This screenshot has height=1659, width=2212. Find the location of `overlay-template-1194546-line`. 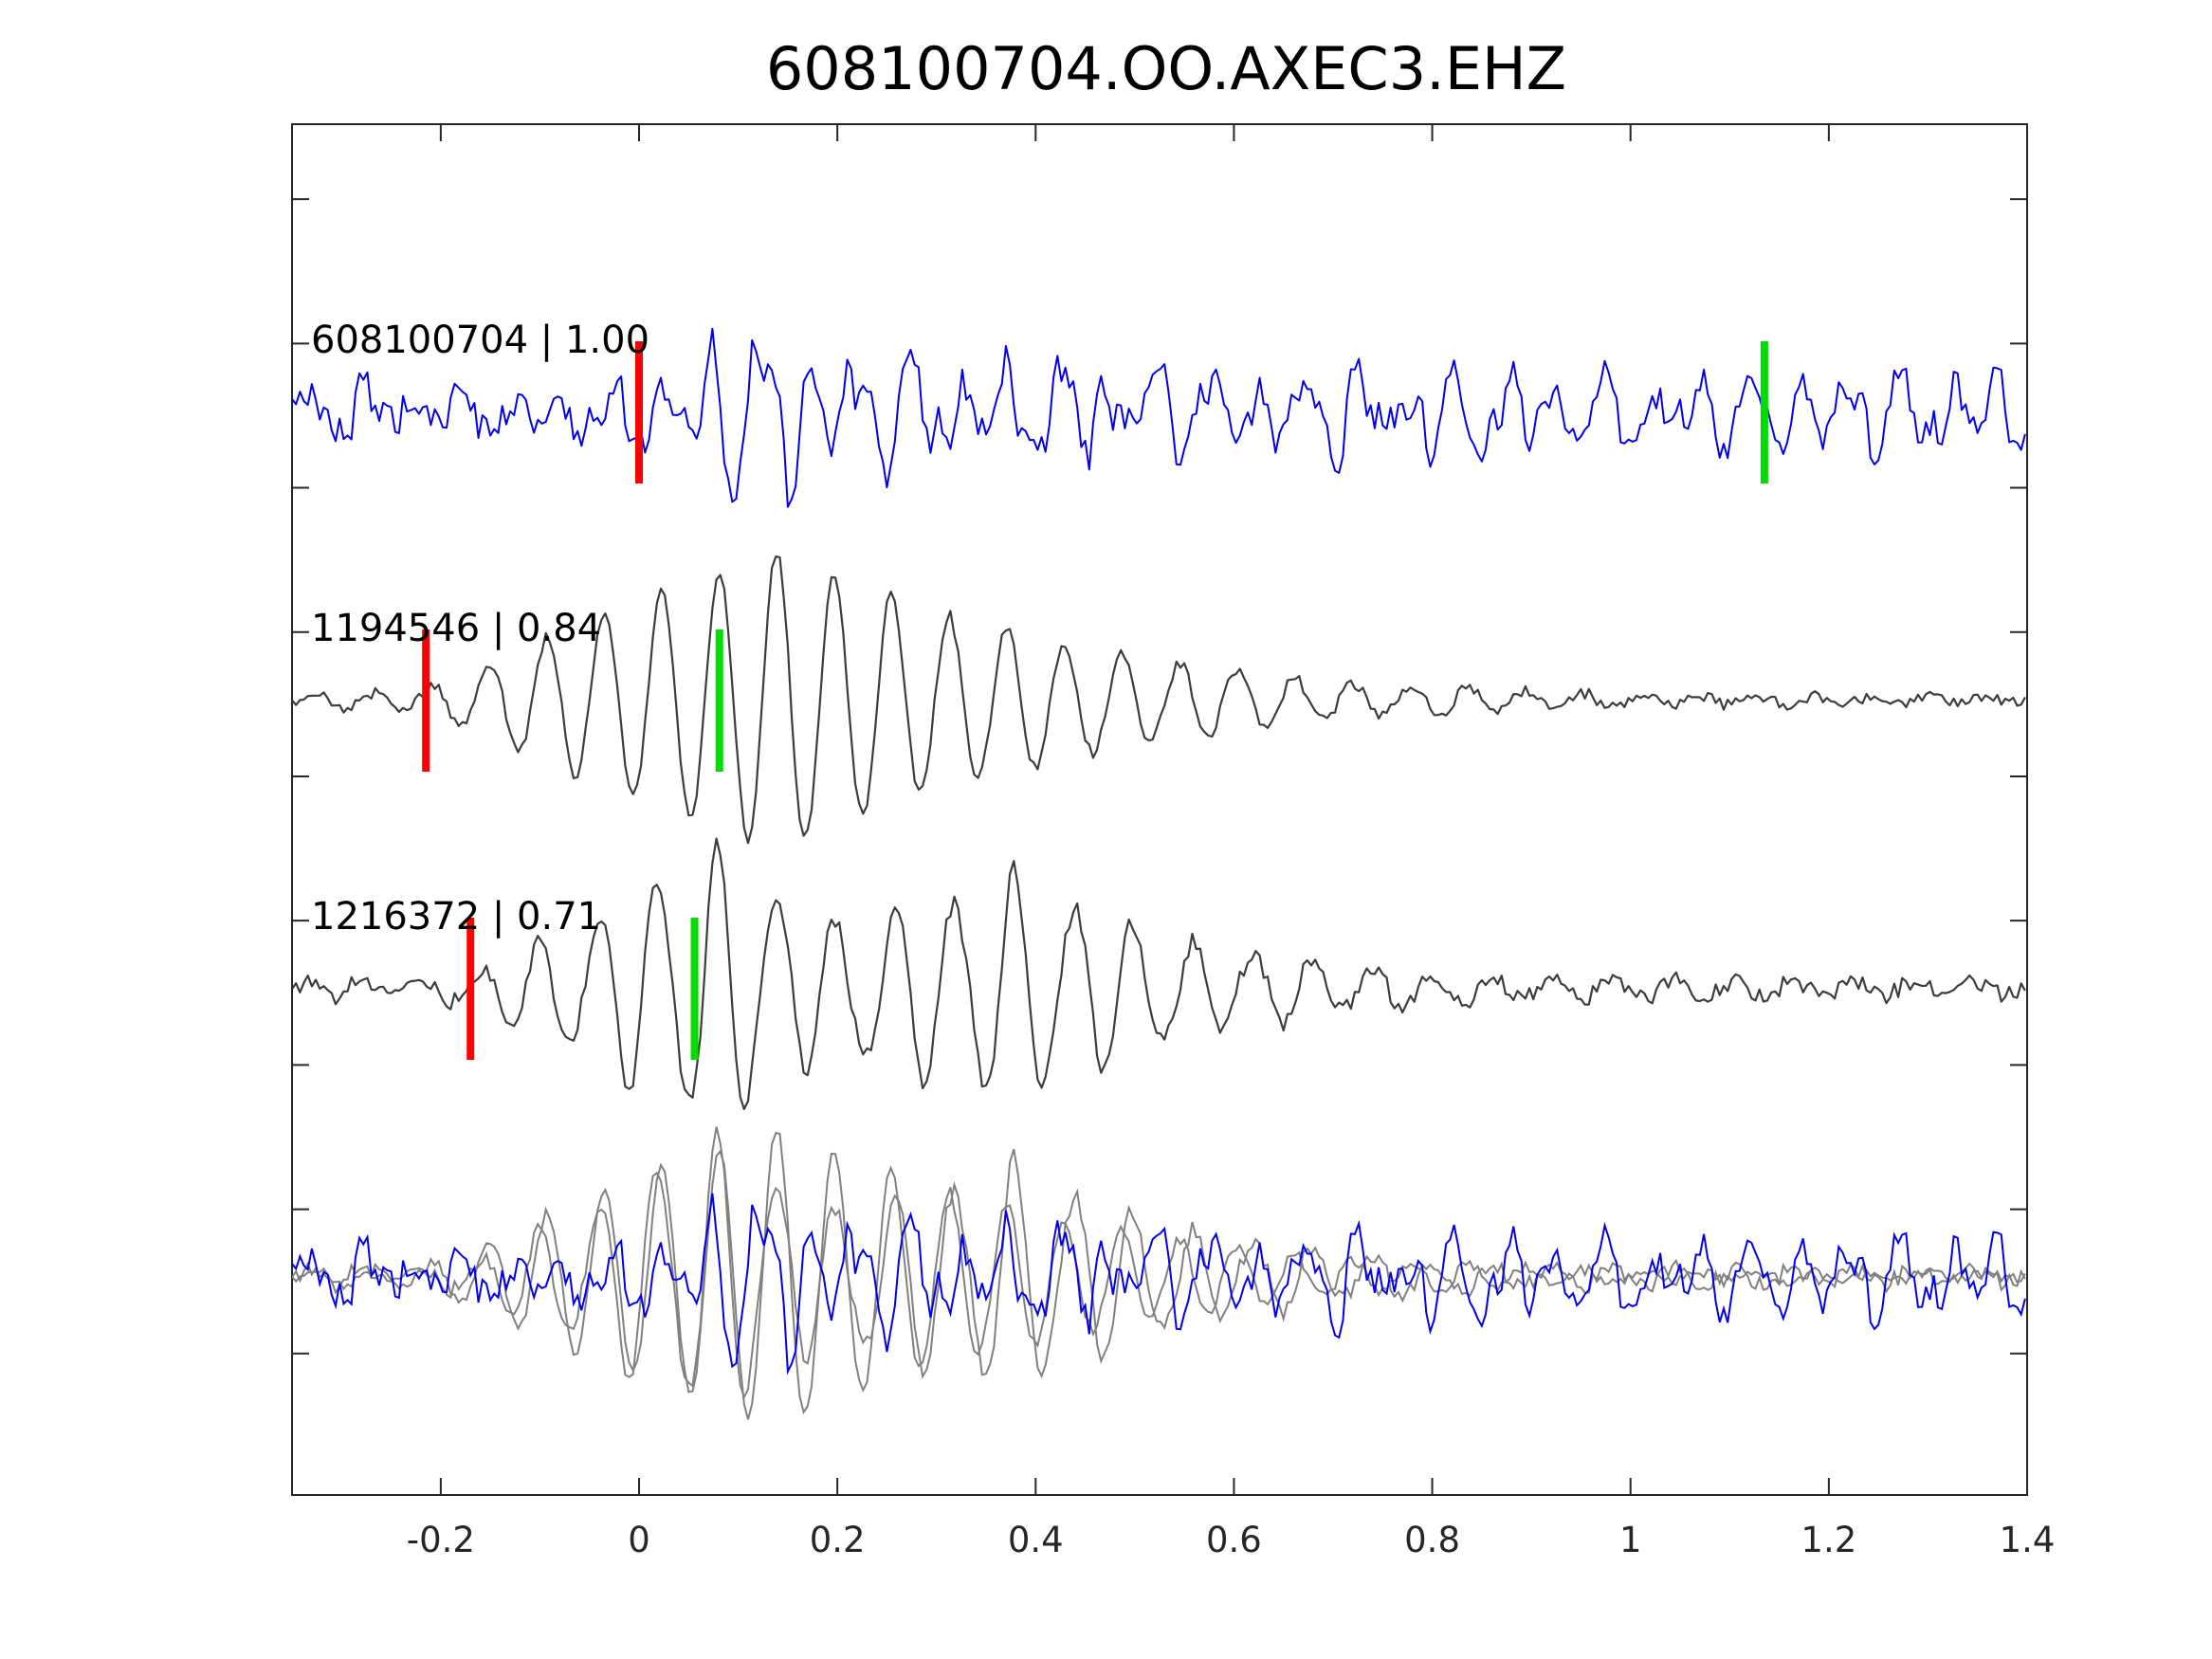

overlay-template-1194546-line is located at coordinates (1159, 1275).